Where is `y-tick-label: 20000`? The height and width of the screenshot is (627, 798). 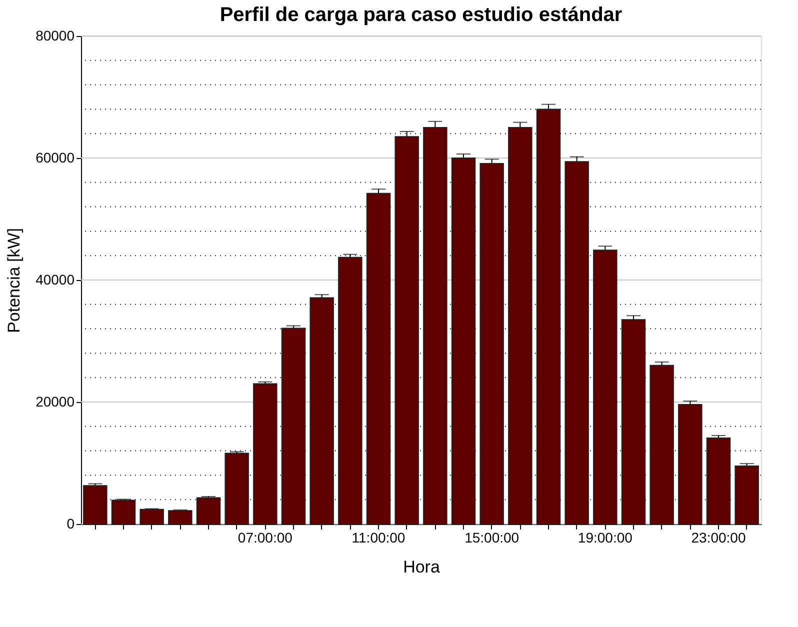
y-tick-label: 20000 is located at coordinates (55, 402).